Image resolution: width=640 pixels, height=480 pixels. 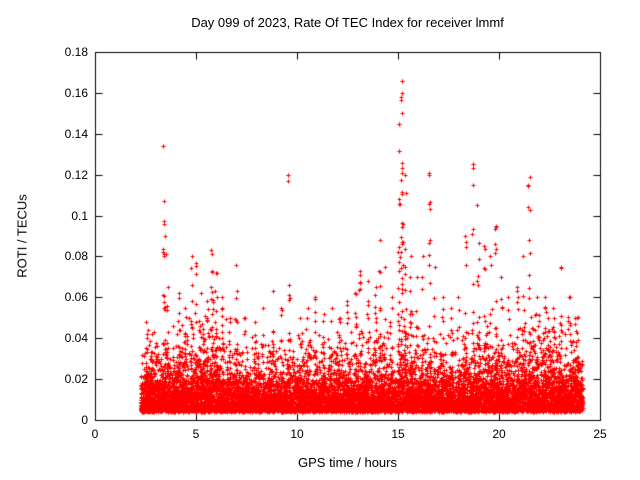 What do you see at coordinates (76, 256) in the screenshot?
I see `y-tick-label: 0.08` at bounding box center [76, 256].